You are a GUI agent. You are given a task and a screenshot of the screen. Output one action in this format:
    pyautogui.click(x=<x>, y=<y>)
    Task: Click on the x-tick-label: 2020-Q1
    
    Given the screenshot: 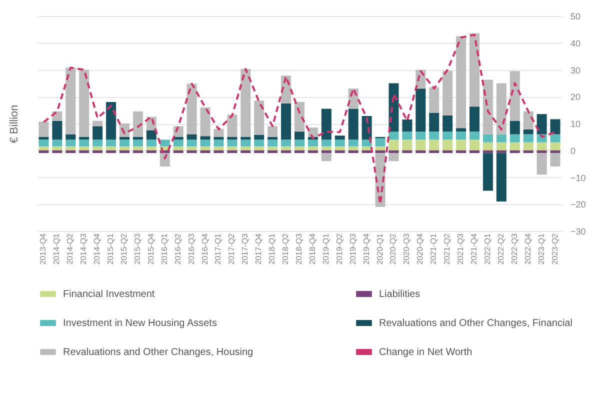 What is the action you would take?
    pyautogui.click(x=379, y=248)
    